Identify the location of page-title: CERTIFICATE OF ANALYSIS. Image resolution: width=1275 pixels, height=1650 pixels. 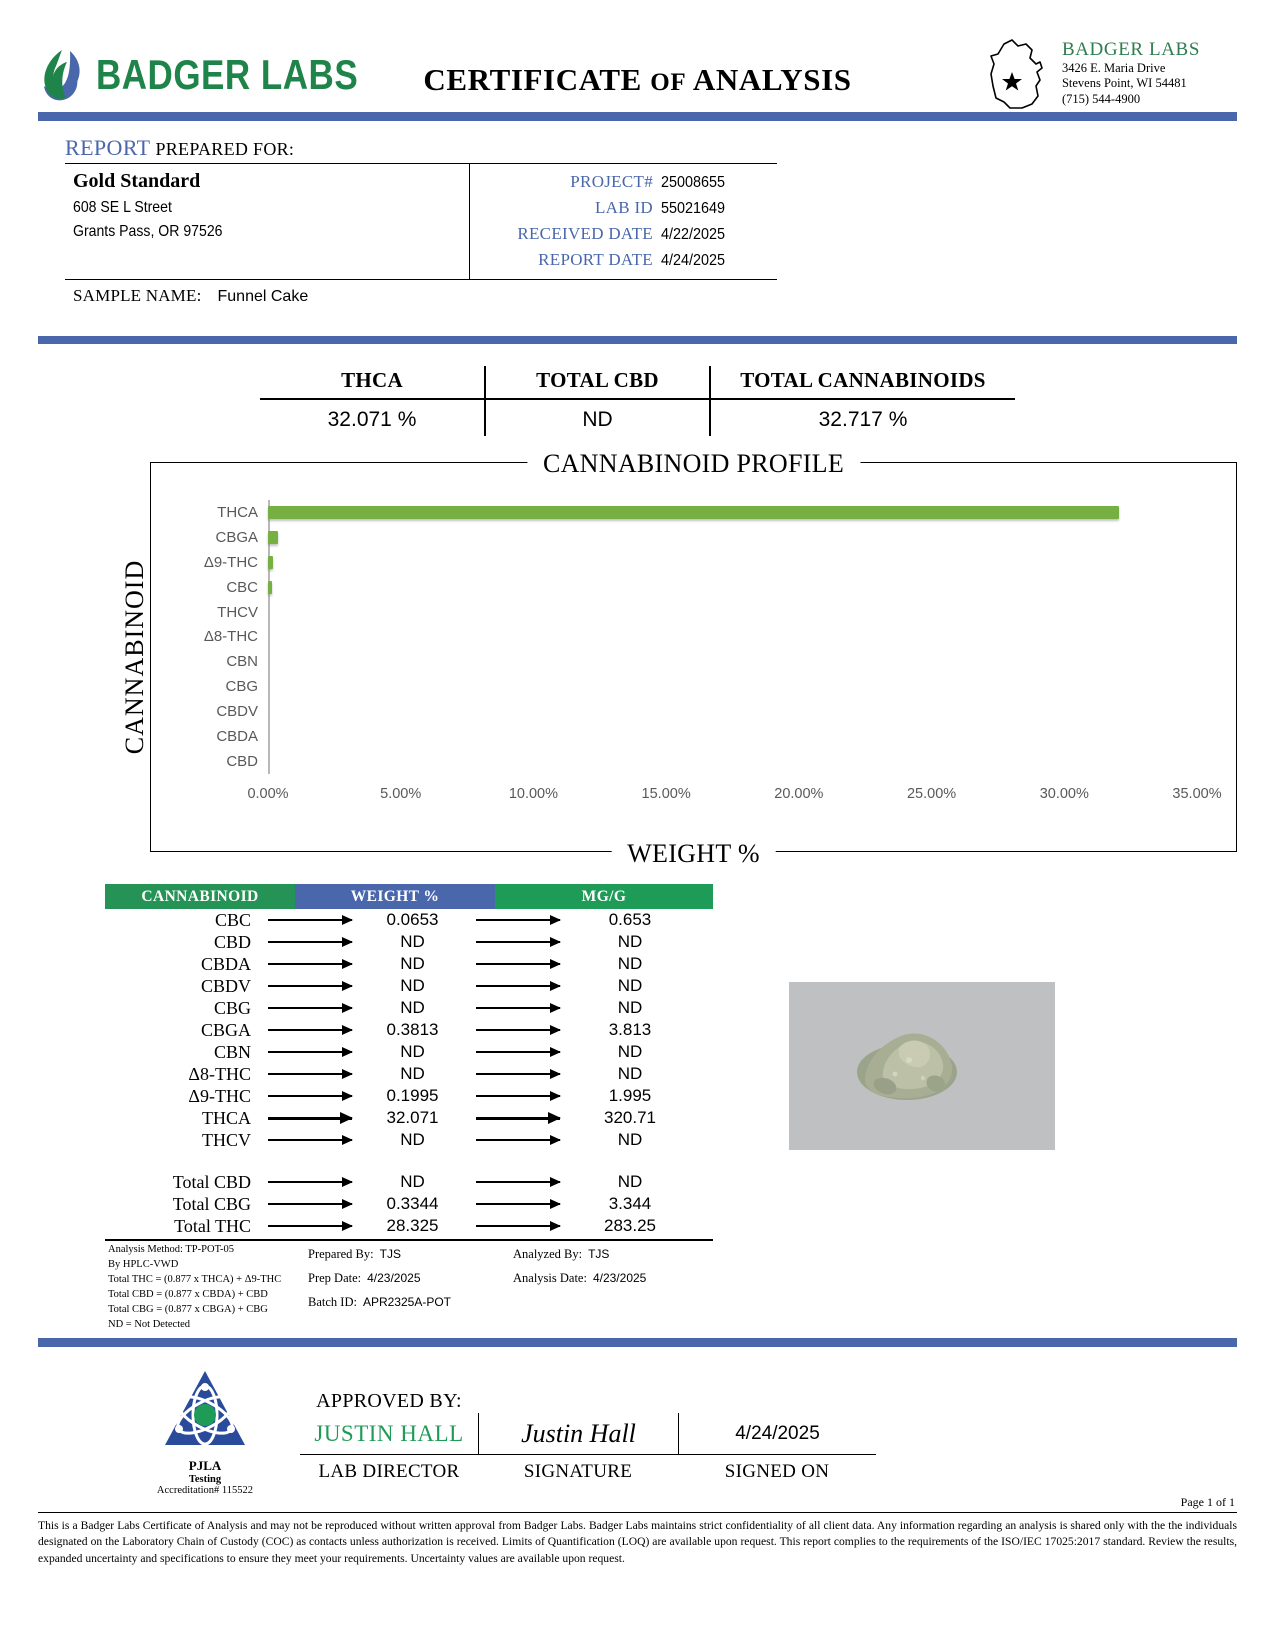
(637, 80).